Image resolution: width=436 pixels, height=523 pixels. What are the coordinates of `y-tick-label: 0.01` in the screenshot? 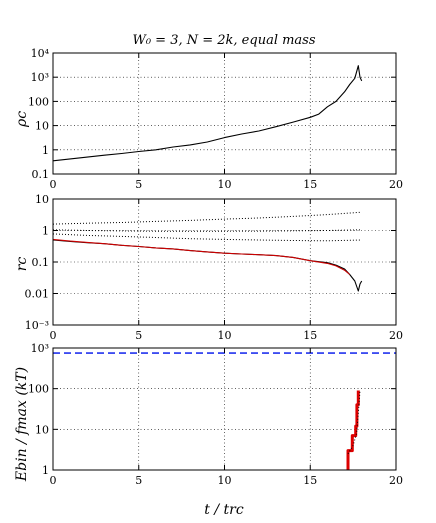 It's located at (37, 294).